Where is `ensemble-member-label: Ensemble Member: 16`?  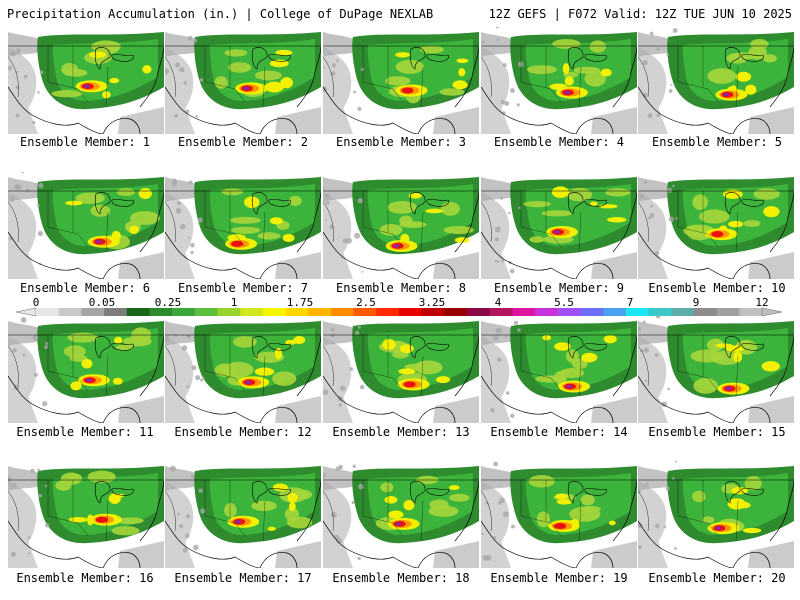 ensemble-member-label: Ensemble Member: 16 is located at coordinates (85, 578).